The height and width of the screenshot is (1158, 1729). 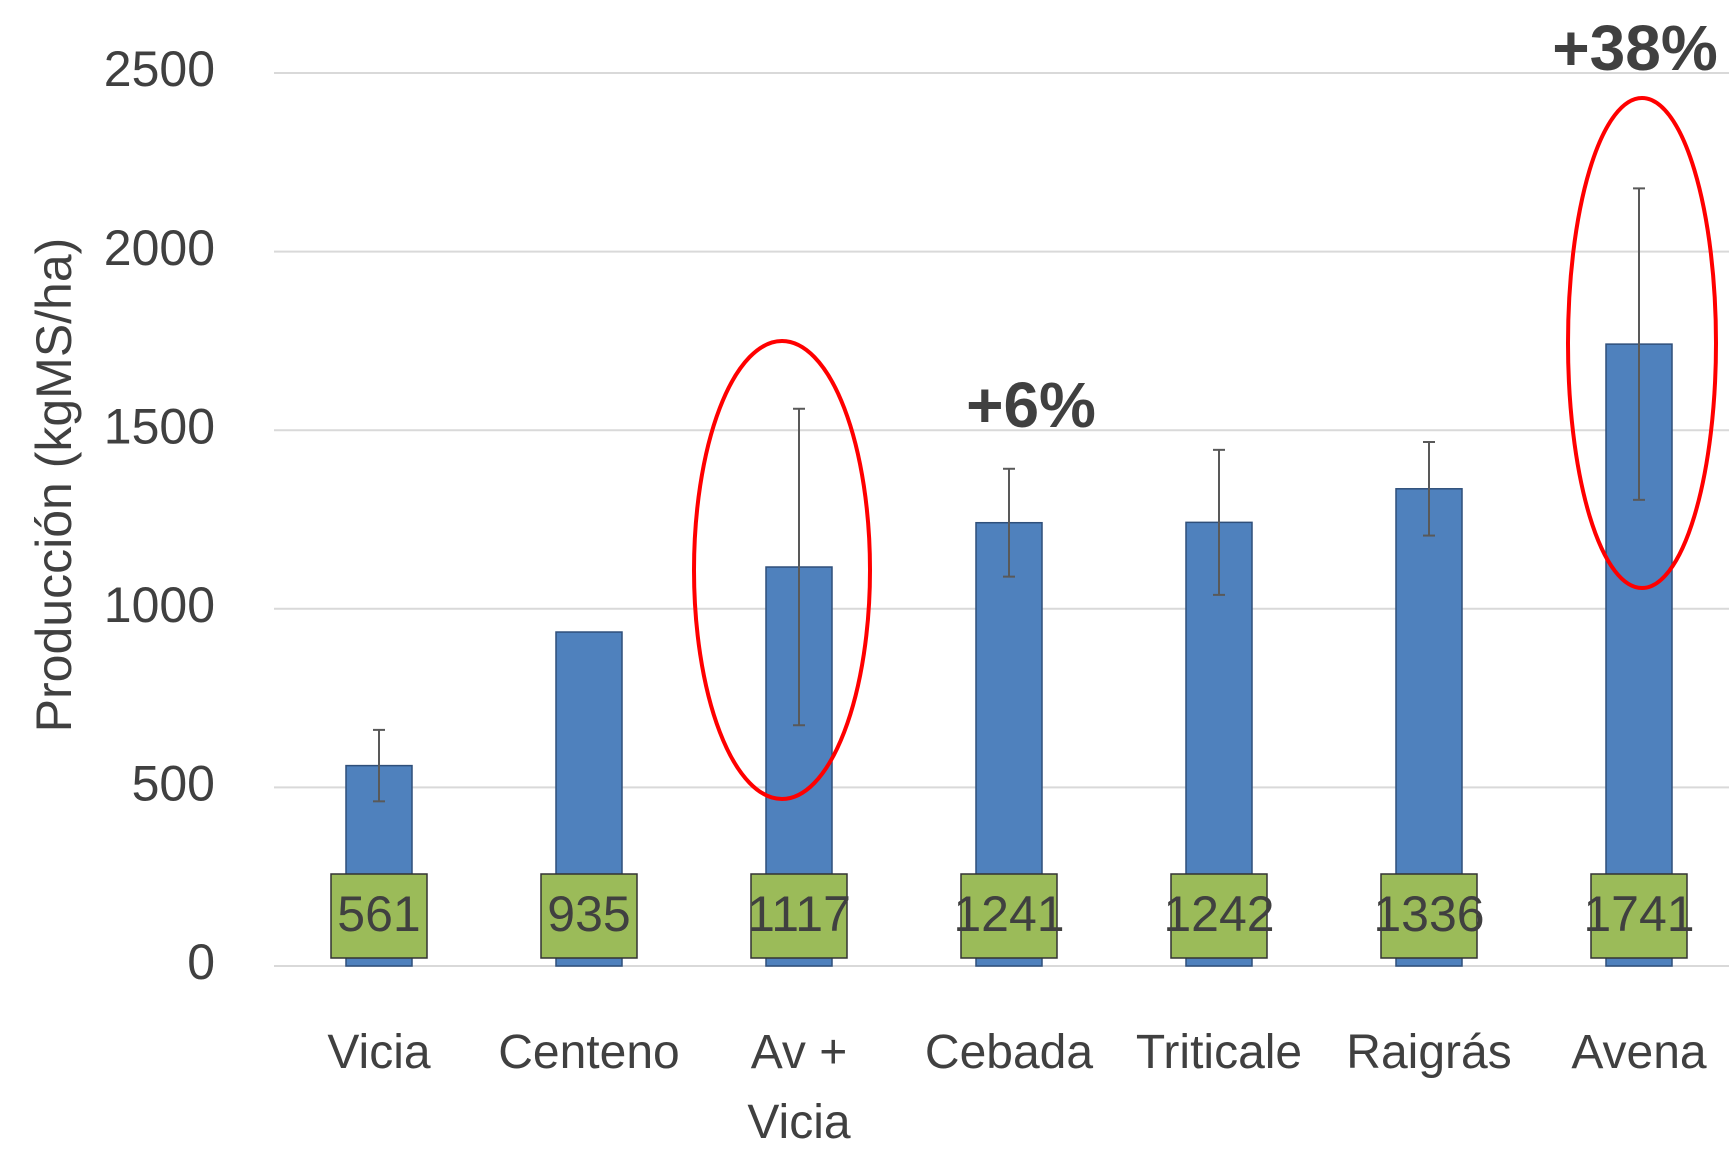 What do you see at coordinates (1429, 1052) in the screenshot?
I see `x-tick-label: Raigrás` at bounding box center [1429, 1052].